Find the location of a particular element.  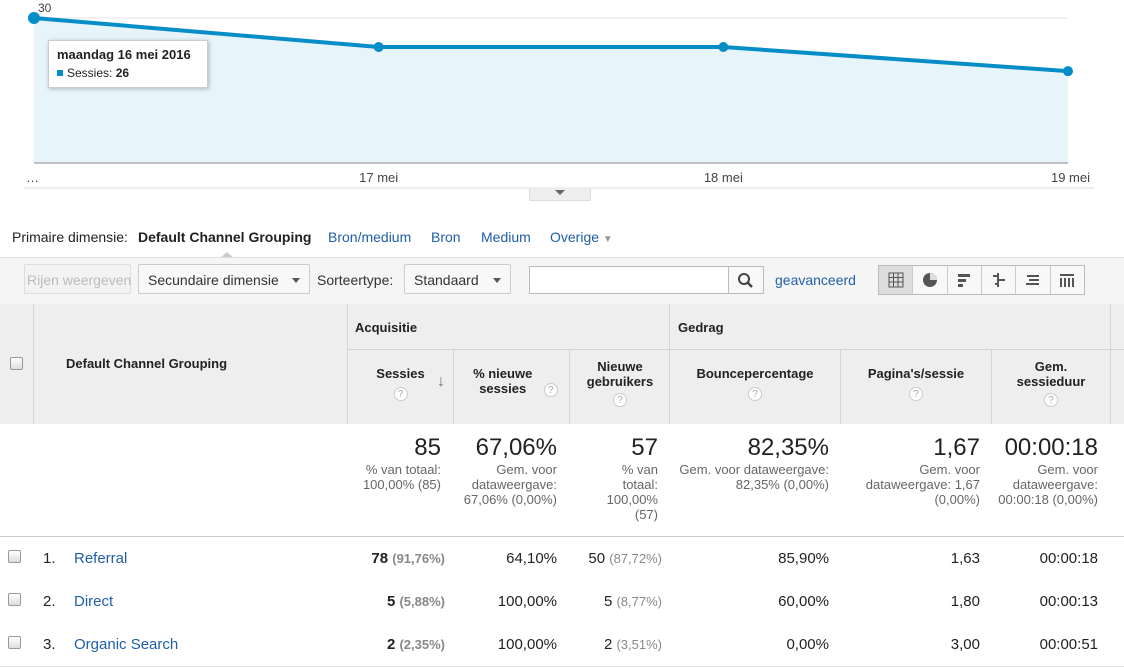

performance-view-button is located at coordinates (965, 280).